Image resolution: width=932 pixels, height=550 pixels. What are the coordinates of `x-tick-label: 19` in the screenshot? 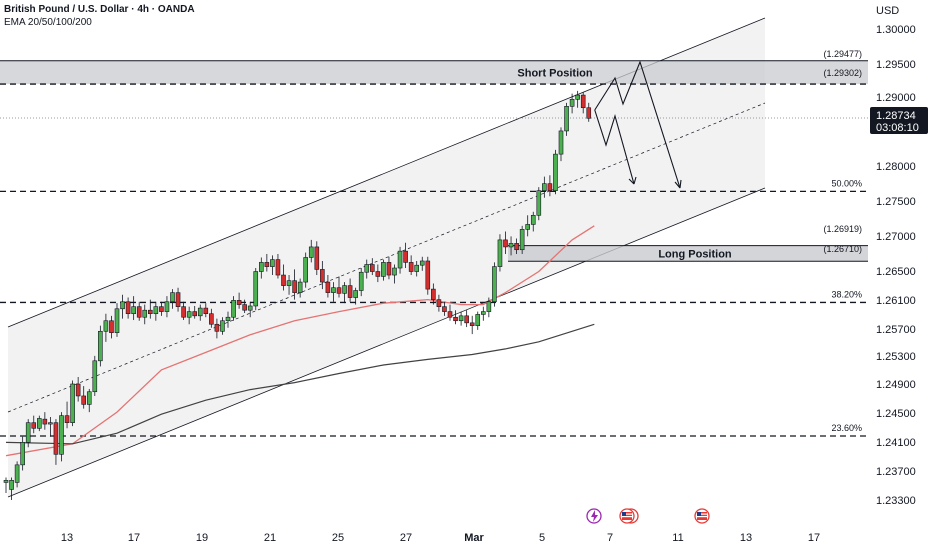 It's located at (202, 538).